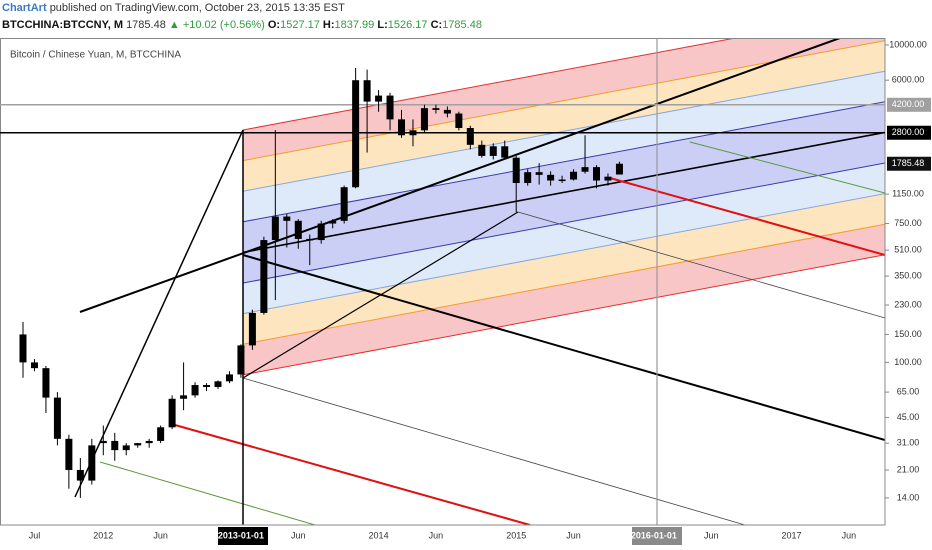 The image size is (932, 550). I want to click on y-tick-label: 150.00, so click(908, 334).